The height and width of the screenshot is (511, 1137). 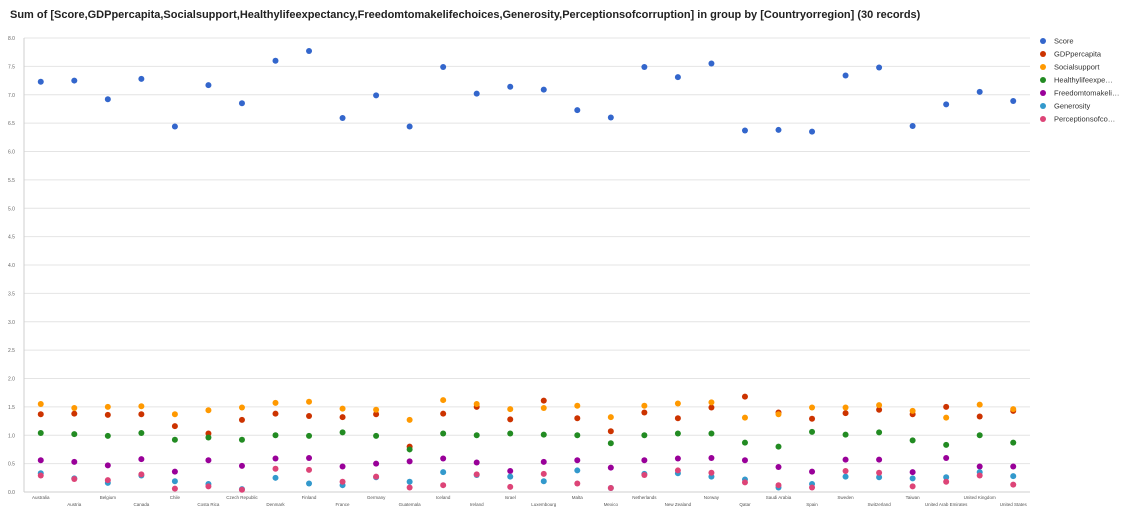 What do you see at coordinates (946, 504) in the screenshot?
I see `x-tick-label: United Arab Emirates` at bounding box center [946, 504].